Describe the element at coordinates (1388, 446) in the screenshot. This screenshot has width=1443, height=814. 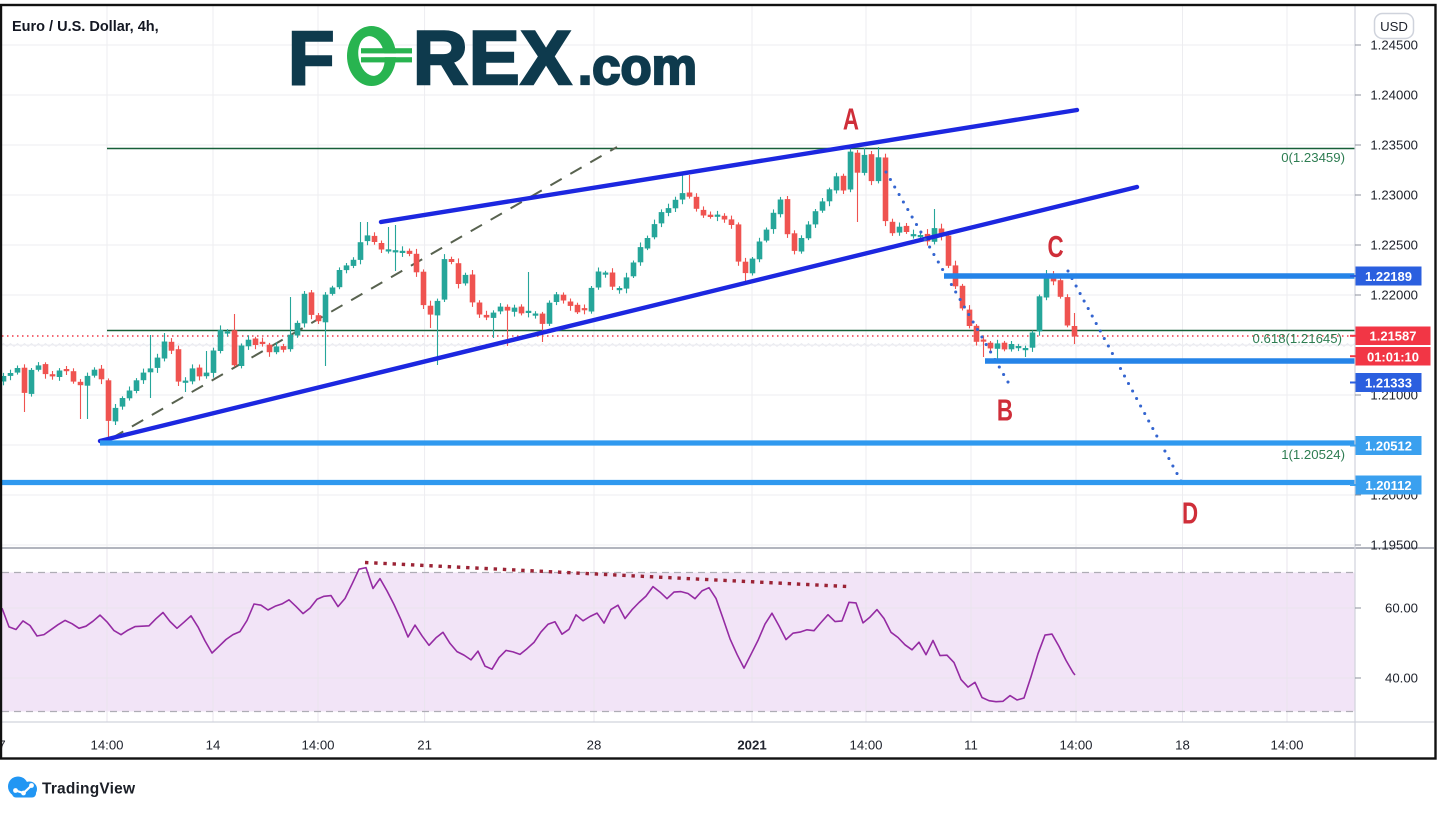
I see `svg-text: 1.20512` at that location.